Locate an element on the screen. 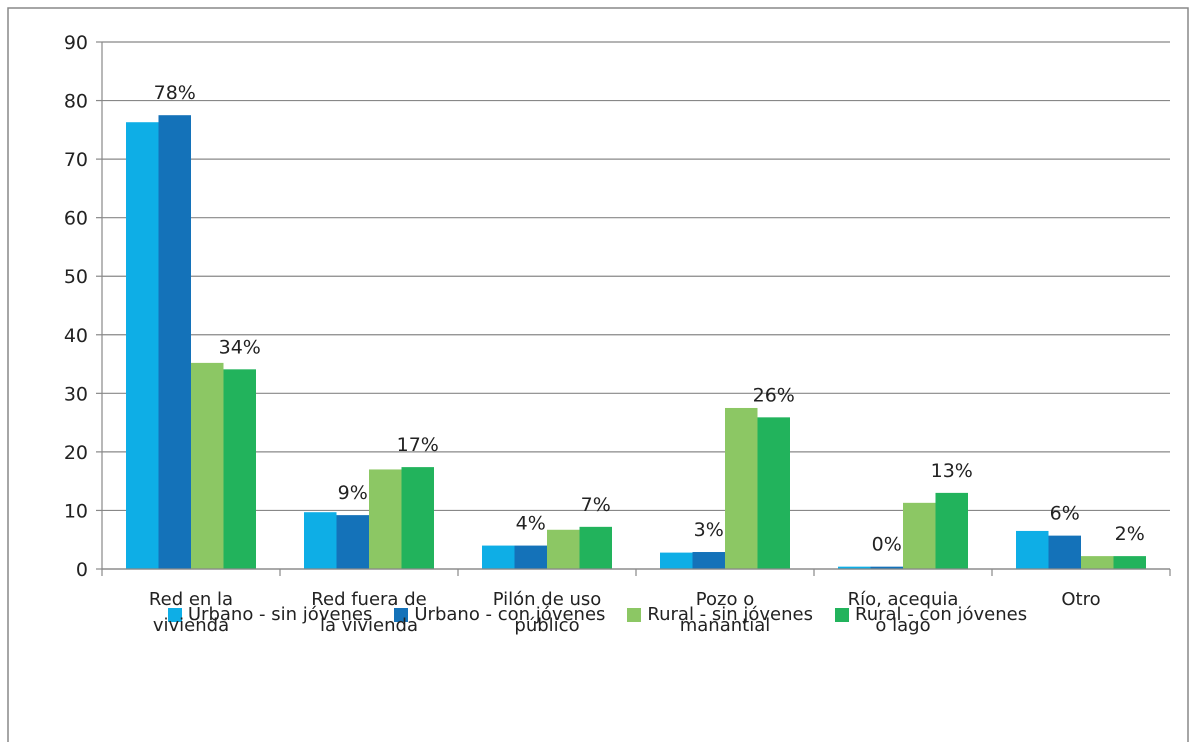  data-label: 0% is located at coordinates (887, 545).